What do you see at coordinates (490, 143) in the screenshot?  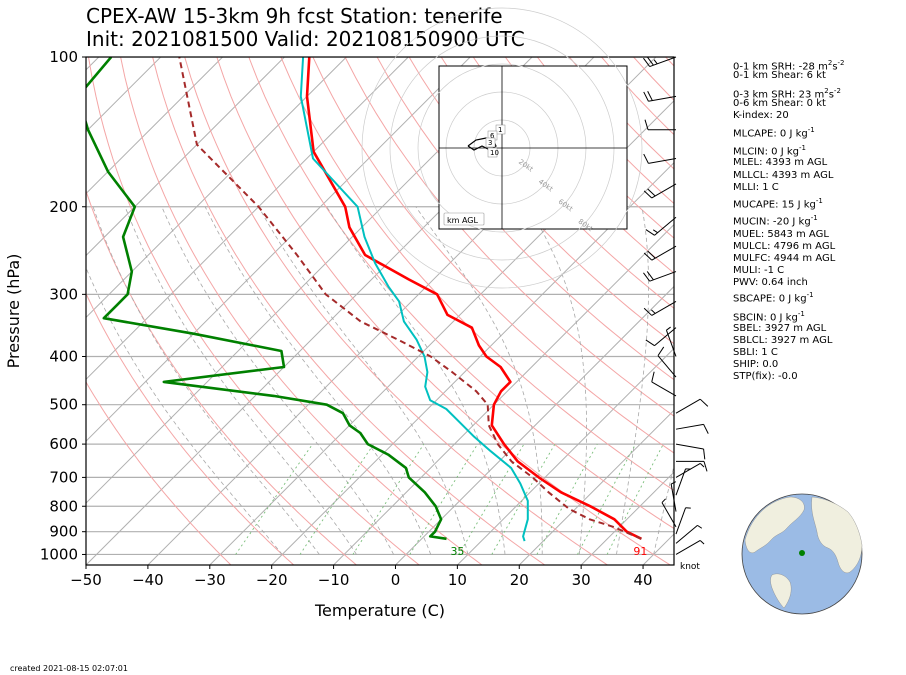 I see `hodograph-height-label: 3` at bounding box center [490, 143].